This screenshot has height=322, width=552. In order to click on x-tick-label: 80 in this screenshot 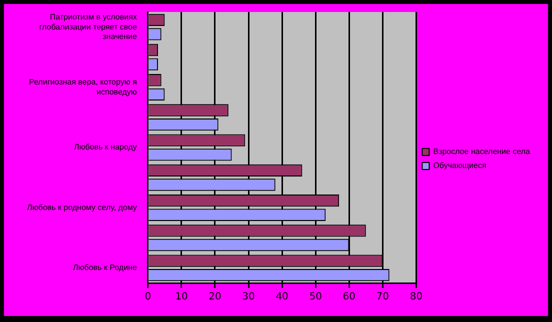, I will do `click(416, 297)`.